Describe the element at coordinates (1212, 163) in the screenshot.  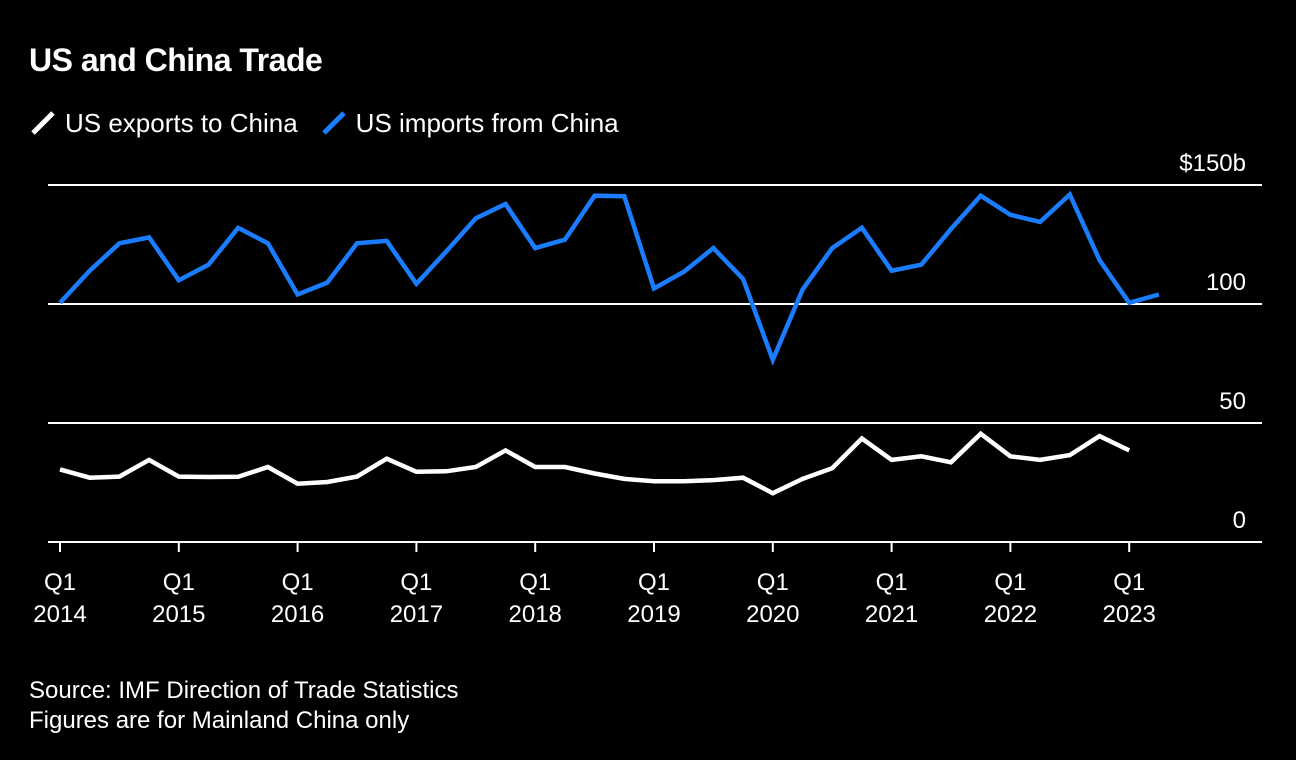
I see `y-tick-label-150: $150b` at that location.